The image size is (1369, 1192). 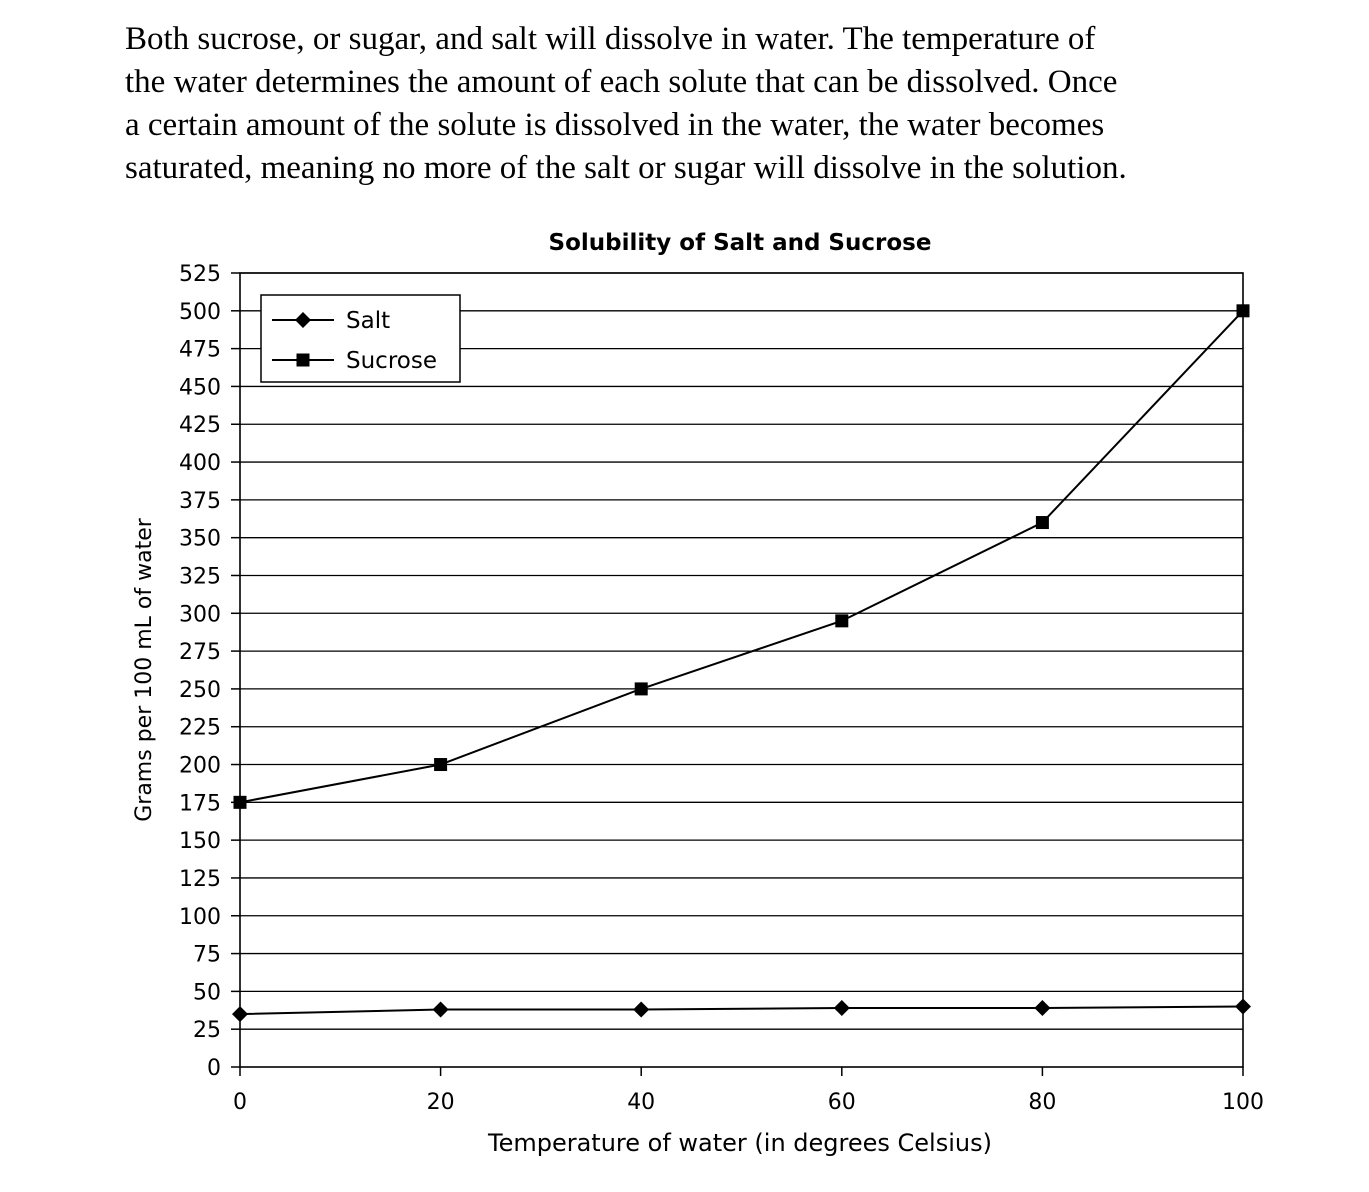 I want to click on x-tick-label: 20, so click(x=441, y=1102).